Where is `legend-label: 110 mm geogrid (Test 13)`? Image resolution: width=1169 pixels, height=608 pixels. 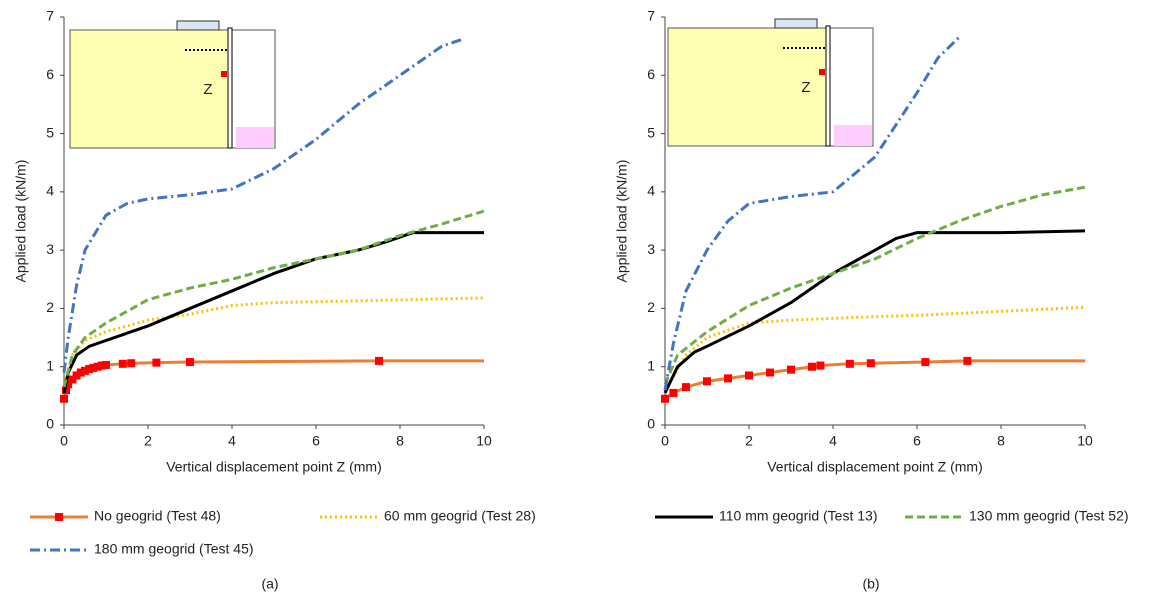 legend-label: 110 mm geogrid (Test 13) is located at coordinates (798, 516).